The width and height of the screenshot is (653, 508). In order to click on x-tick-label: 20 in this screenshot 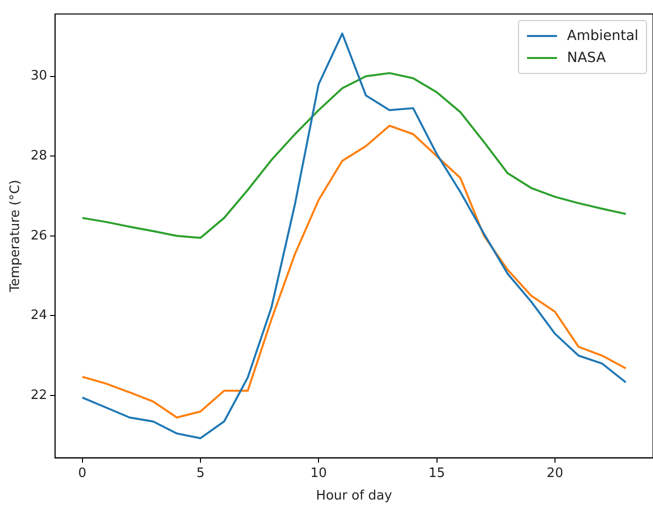, I will do `click(555, 473)`.